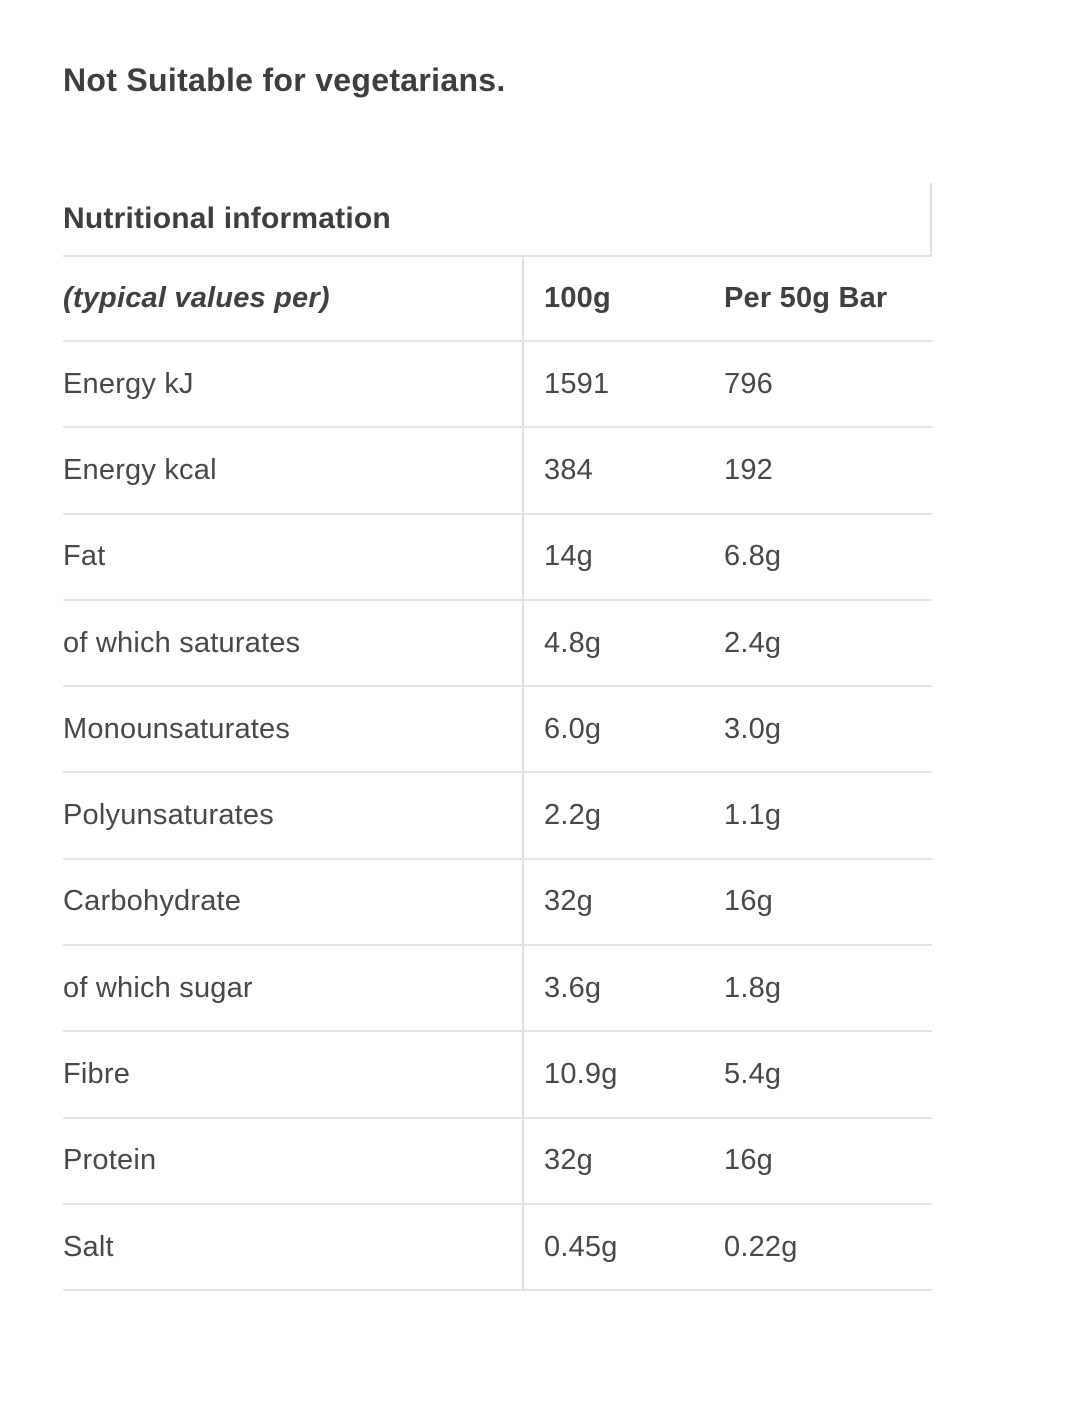  What do you see at coordinates (753, 728) in the screenshot?
I see `row-value-50g-bar: 3.0g` at bounding box center [753, 728].